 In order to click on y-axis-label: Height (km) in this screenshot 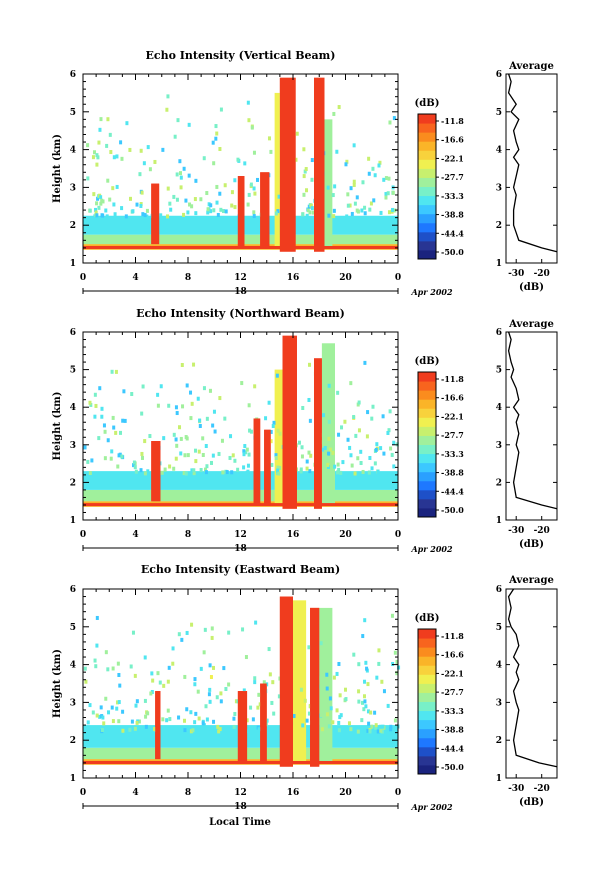, I will do `click(57, 426)`.